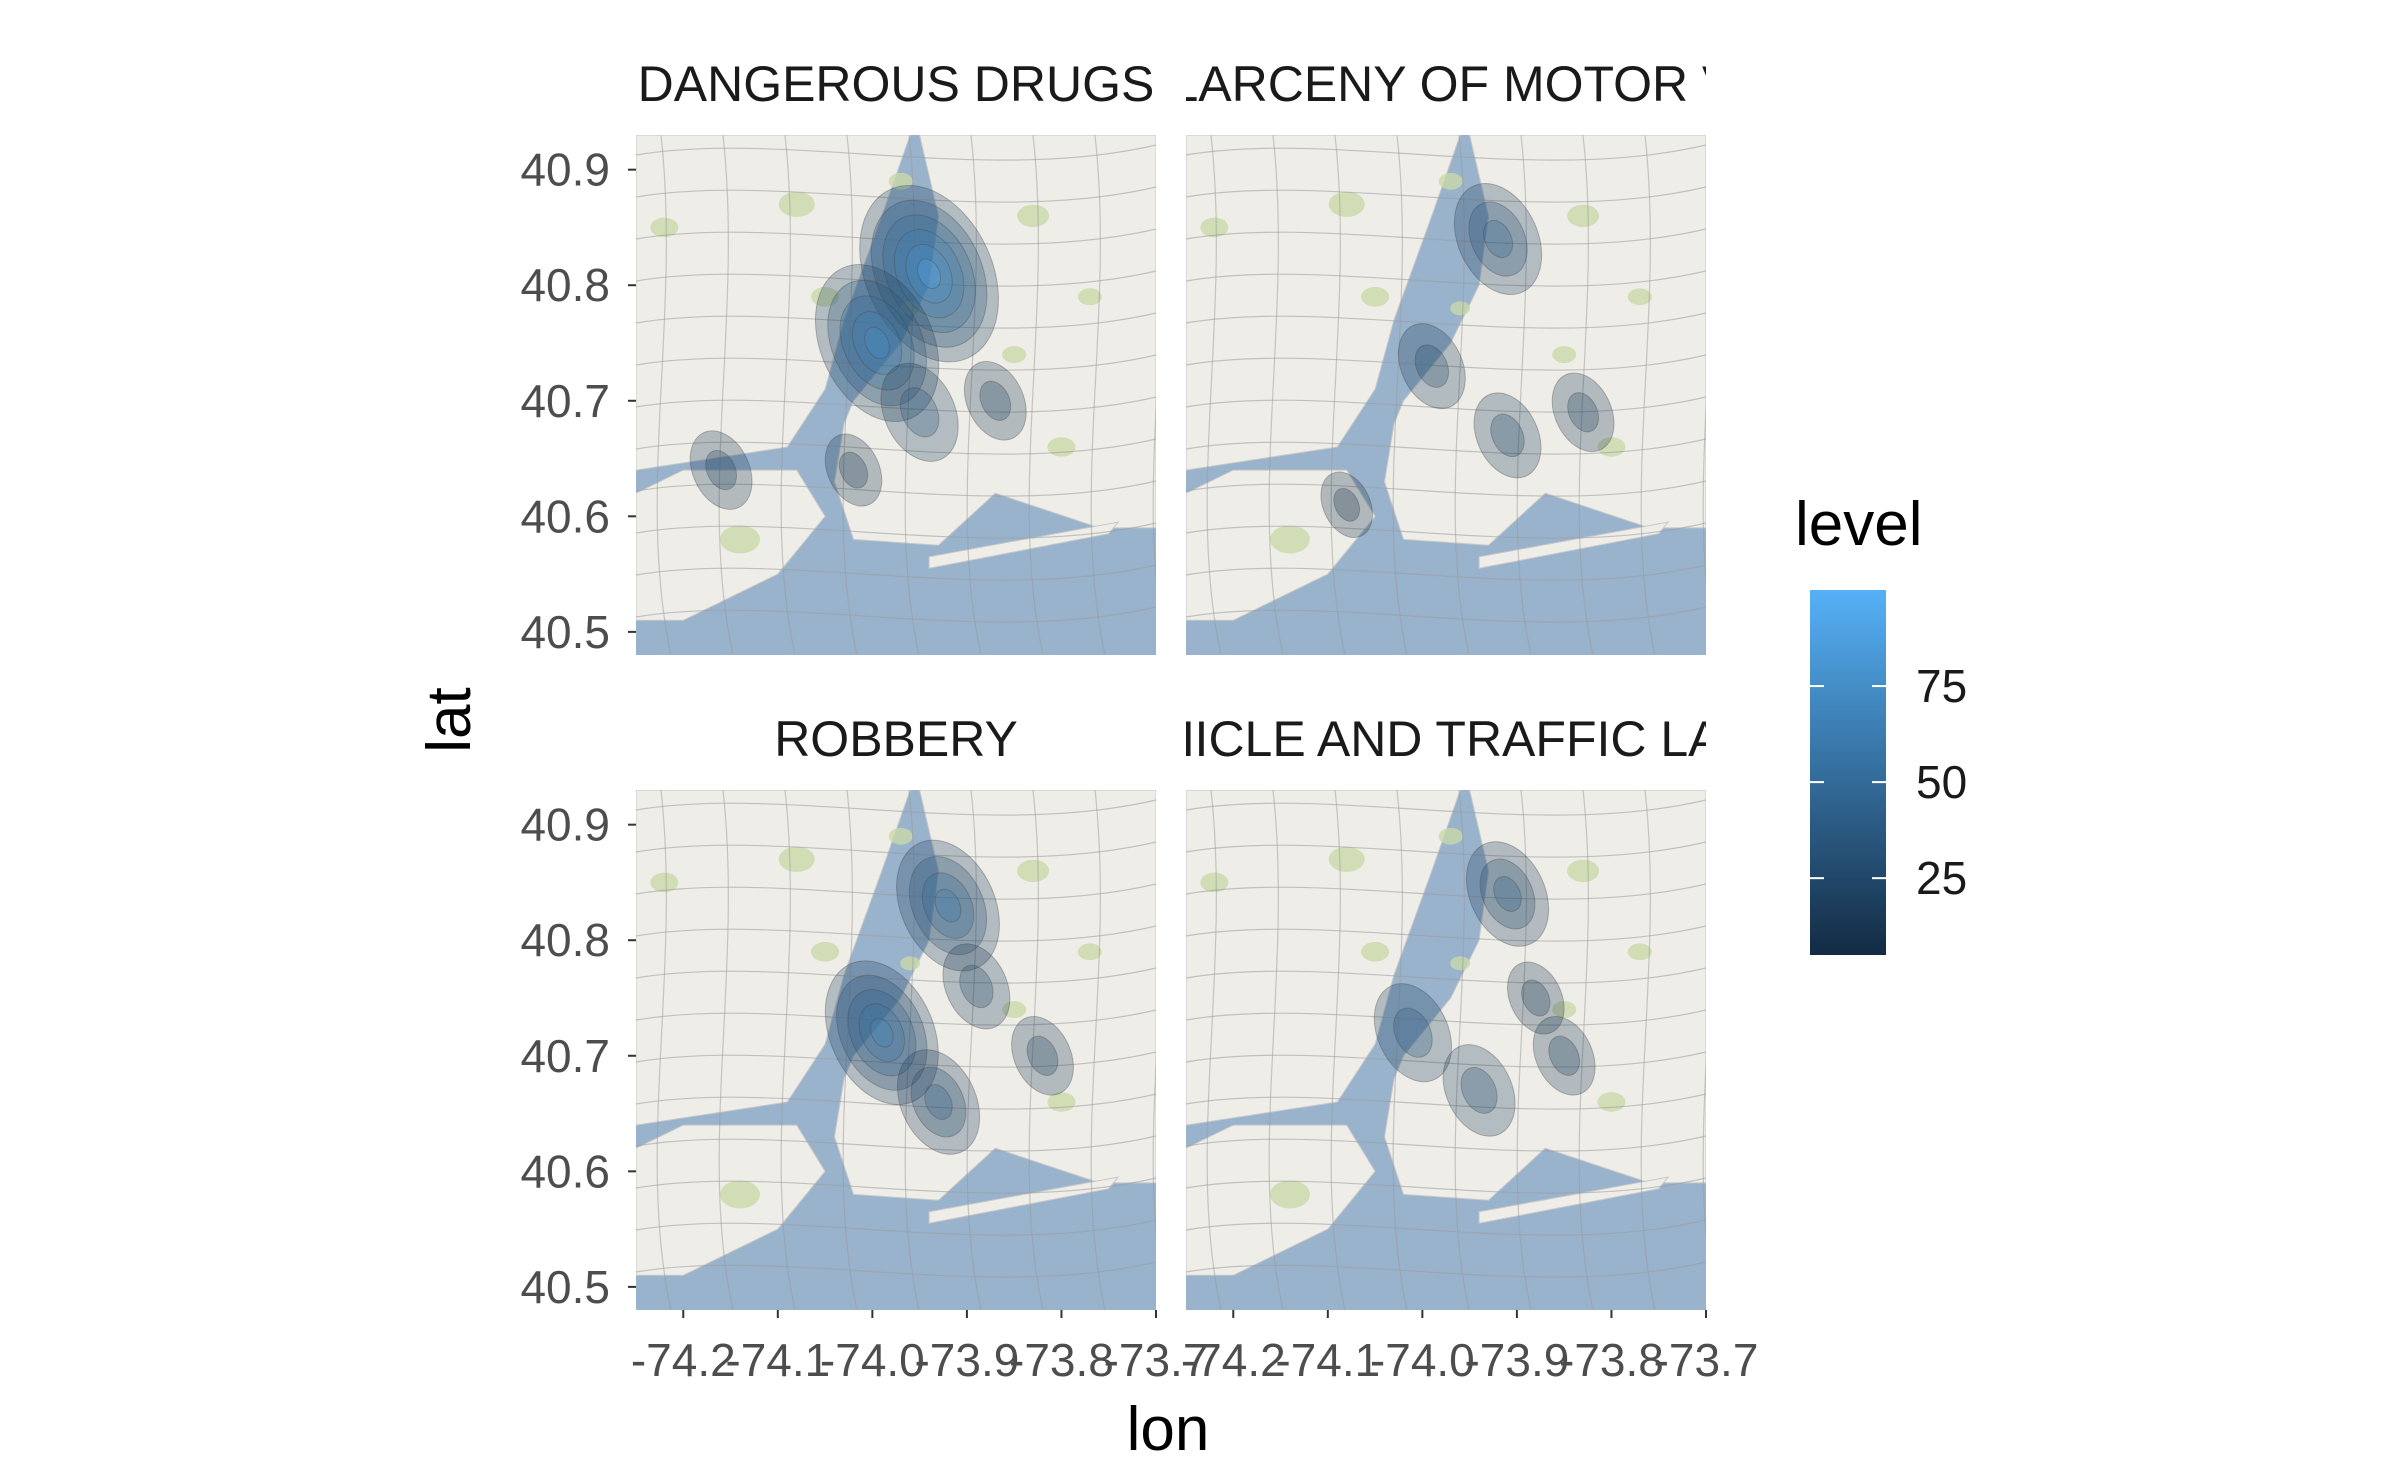 Image resolution: width=2400 pixels, height=1483 pixels. I want to click on legend-break-label: 75, so click(1941, 686).